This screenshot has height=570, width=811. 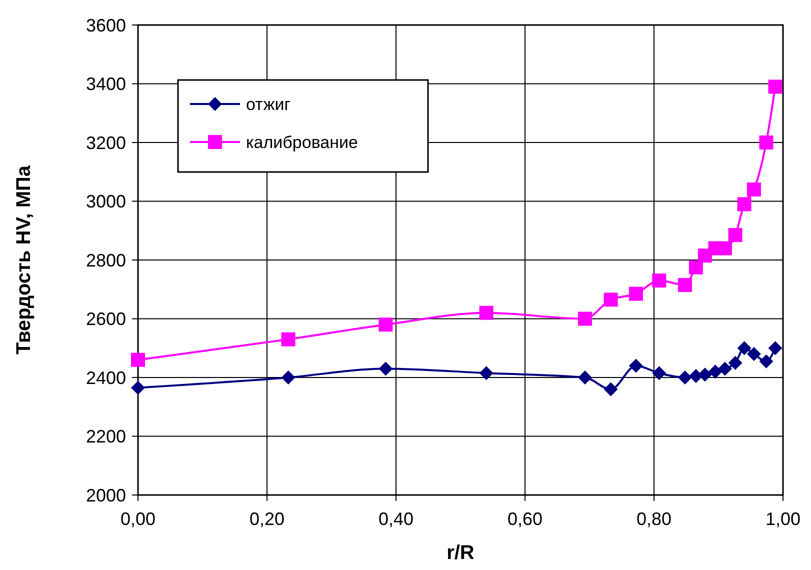 What do you see at coordinates (106, 25) in the screenshot?
I see `y-tick-label: 3600` at bounding box center [106, 25].